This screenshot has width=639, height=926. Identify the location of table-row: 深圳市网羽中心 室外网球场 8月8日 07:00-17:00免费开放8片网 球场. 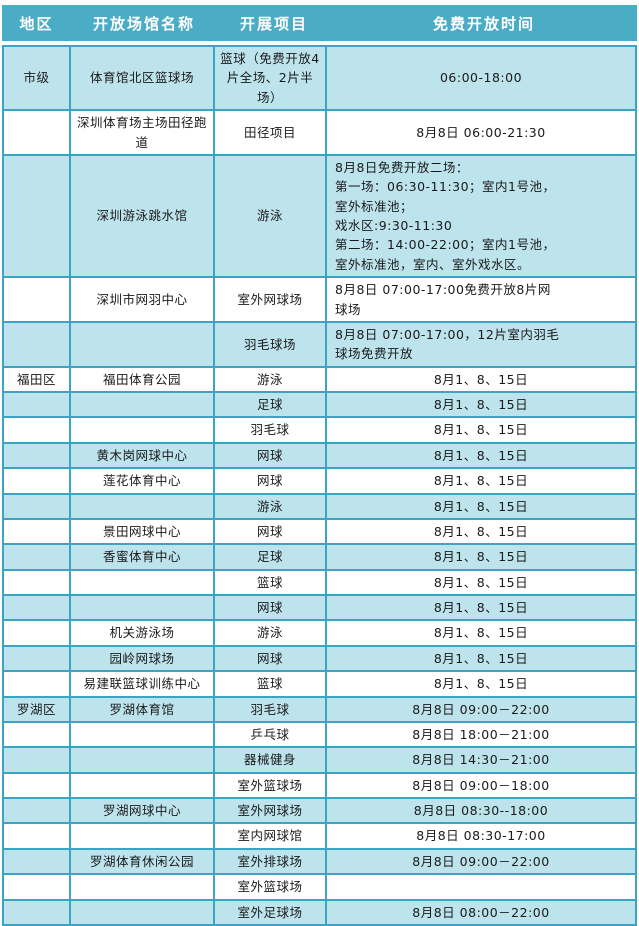
(319, 300).